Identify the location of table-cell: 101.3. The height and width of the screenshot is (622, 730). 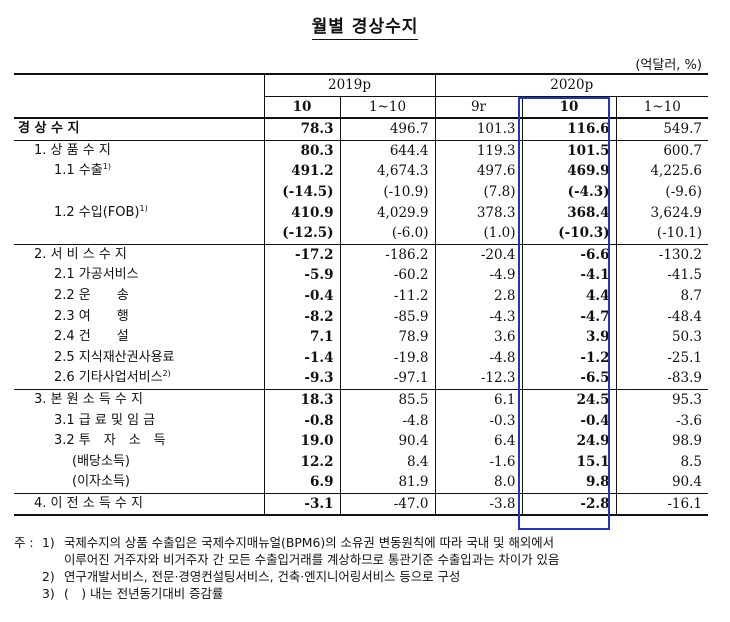
(478, 129).